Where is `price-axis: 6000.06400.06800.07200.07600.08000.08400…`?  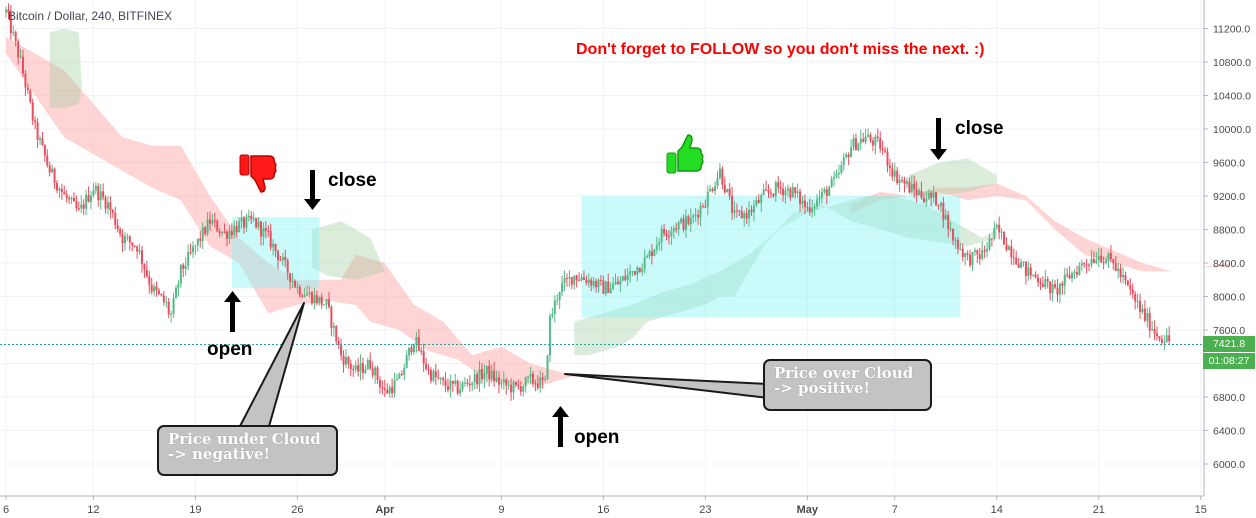
price-axis: 6000.06400.06800.07200.07600.08000.08400… is located at coordinates (1227, 248).